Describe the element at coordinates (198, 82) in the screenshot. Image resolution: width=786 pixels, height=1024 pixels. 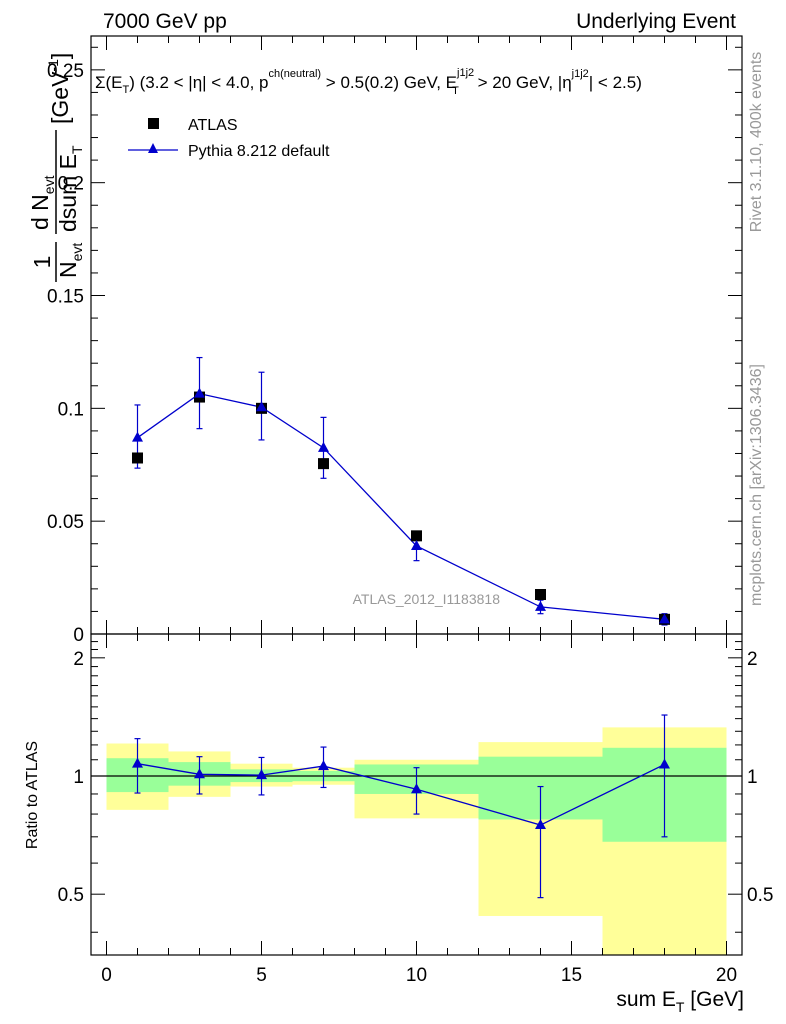
I see `title-part-b: ) (3.2 < |η| < 4.0, p` at that location.